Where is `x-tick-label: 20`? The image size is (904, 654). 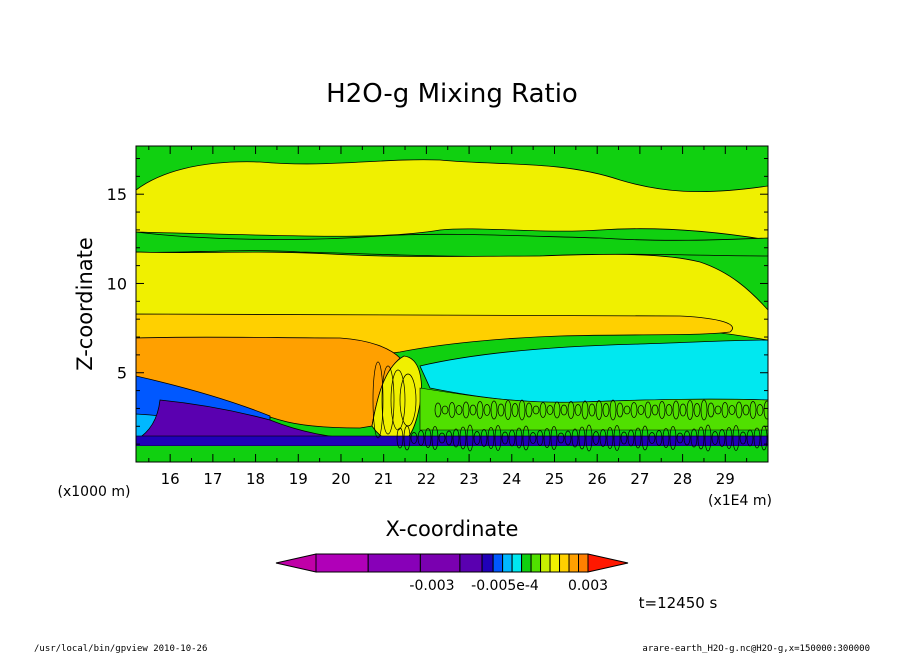
x-tick-label: 20 is located at coordinates (340, 479).